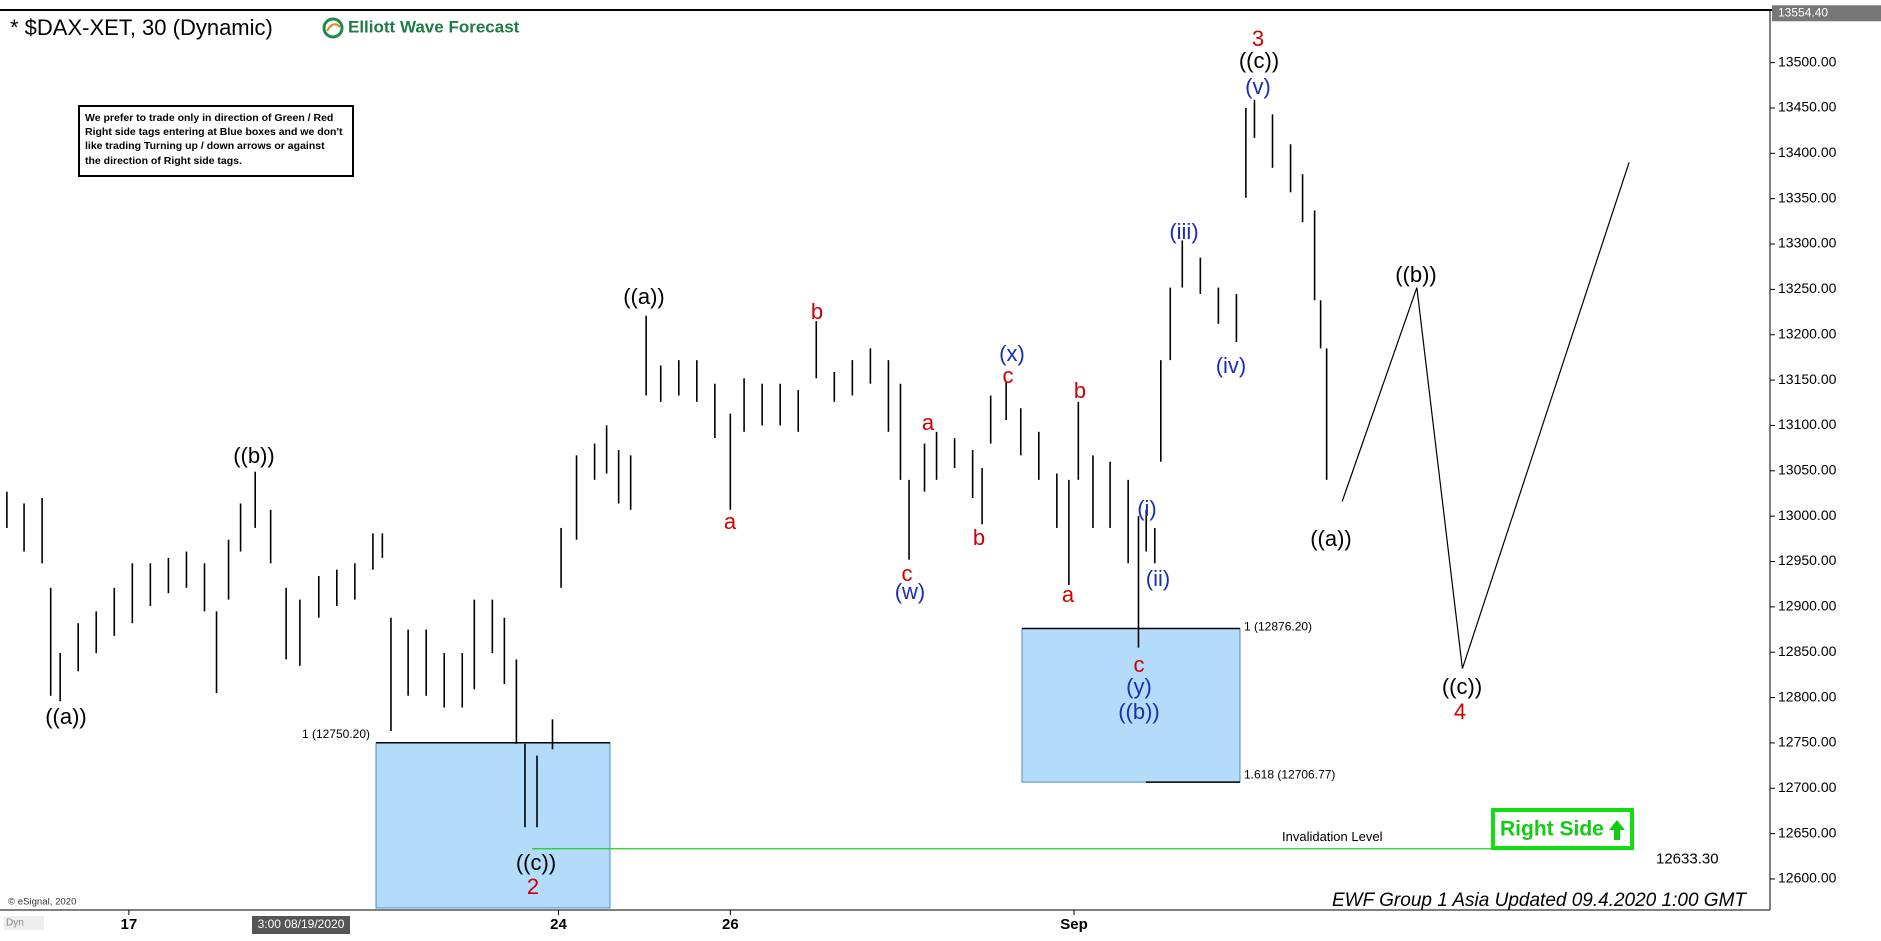 Image resolution: width=1881 pixels, height=941 pixels. Describe the element at coordinates (163, 161) in the screenshot. I see `note-line: the direction of Right side tags.` at that location.